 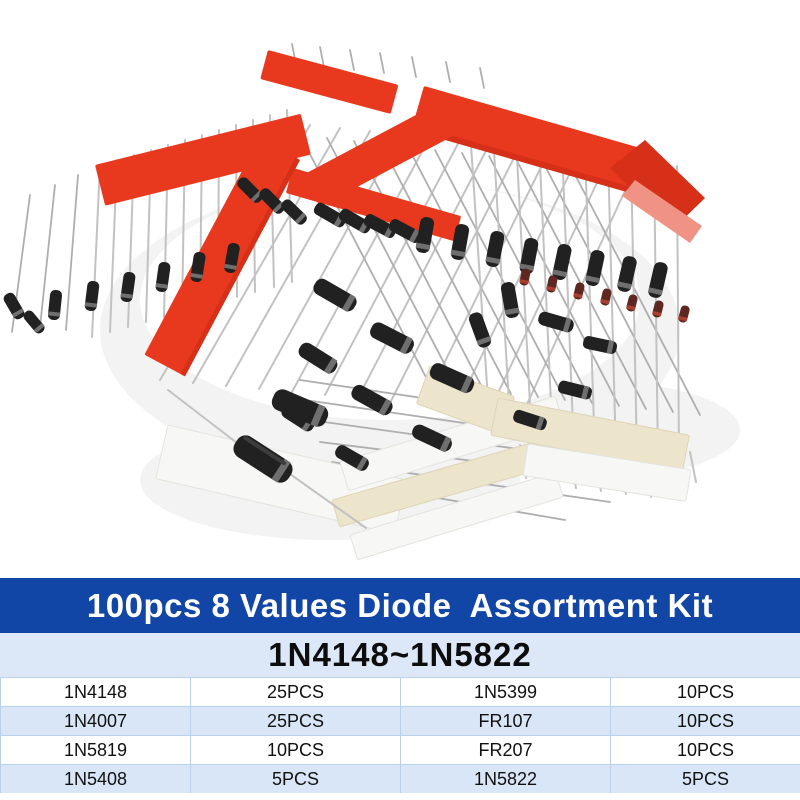 What do you see at coordinates (506, 692) in the screenshot?
I see `model-cell: 1N5399` at bounding box center [506, 692].